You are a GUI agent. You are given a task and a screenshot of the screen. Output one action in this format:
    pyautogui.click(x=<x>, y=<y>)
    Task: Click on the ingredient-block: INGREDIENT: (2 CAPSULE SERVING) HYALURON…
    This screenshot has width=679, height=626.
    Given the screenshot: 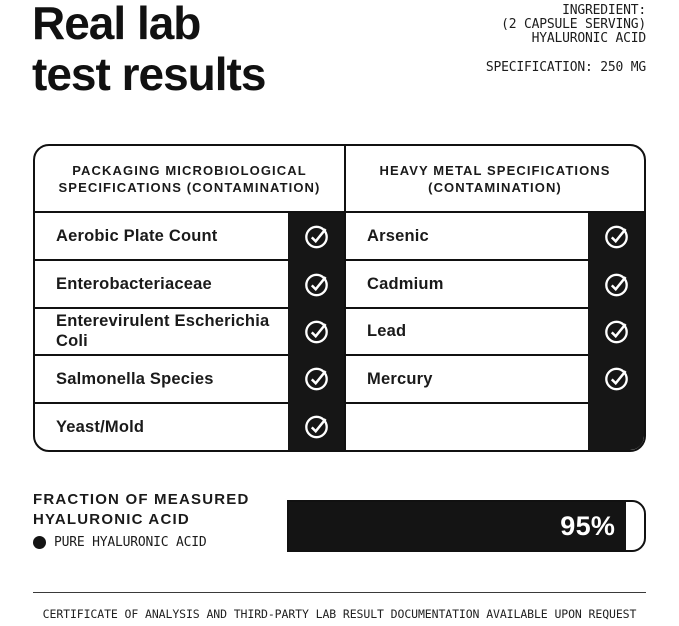 What is the action you would take?
    pyautogui.click(x=566, y=39)
    